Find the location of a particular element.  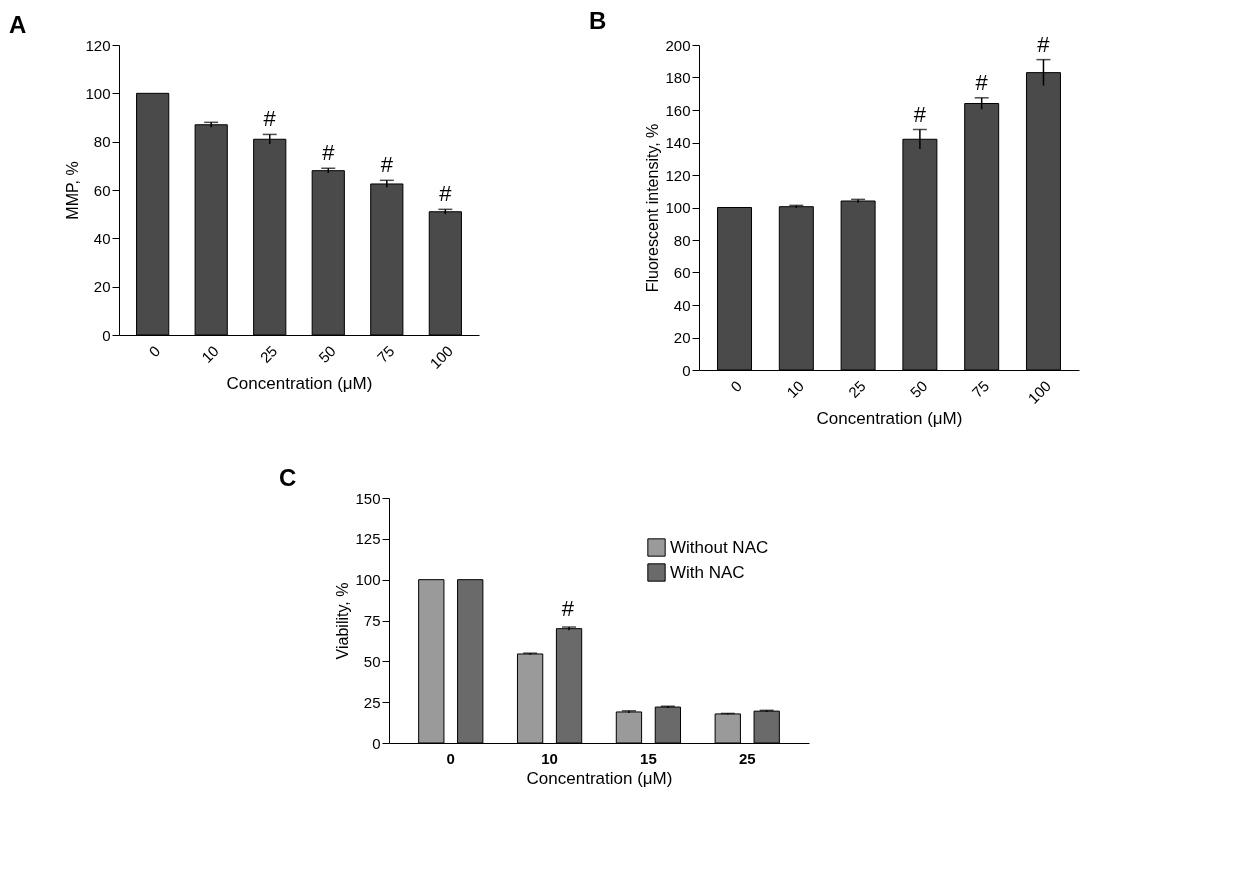

y-axis-title: Fluorescent intensity, % is located at coordinates (653, 208).